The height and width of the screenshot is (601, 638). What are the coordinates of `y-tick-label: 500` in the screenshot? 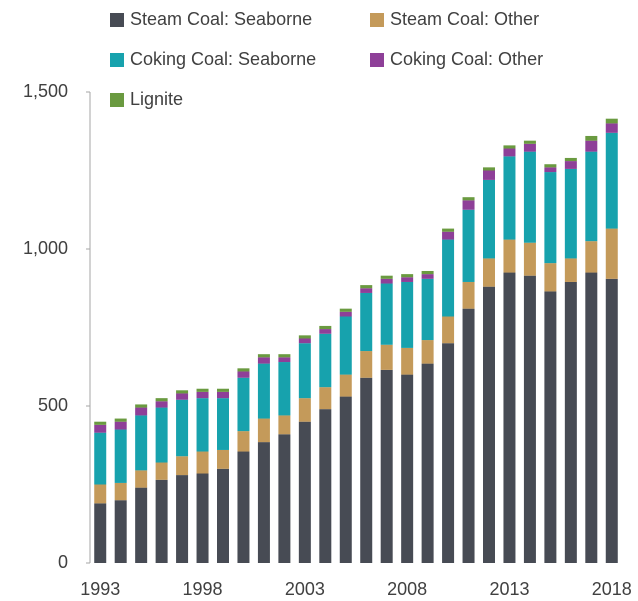 It's located at (53, 405).